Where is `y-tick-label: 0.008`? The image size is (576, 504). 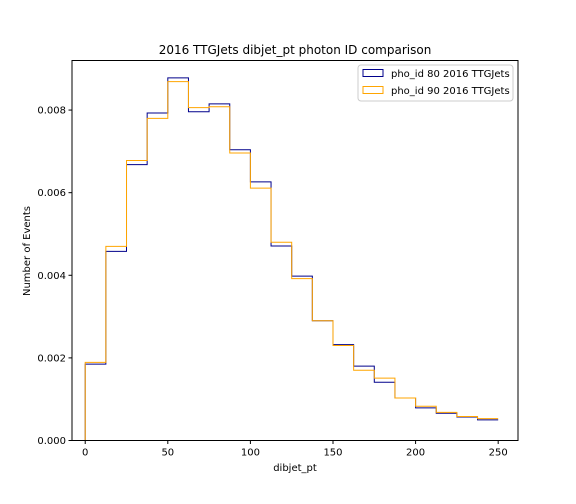
y-tick-label: 0.008 is located at coordinates (51, 111).